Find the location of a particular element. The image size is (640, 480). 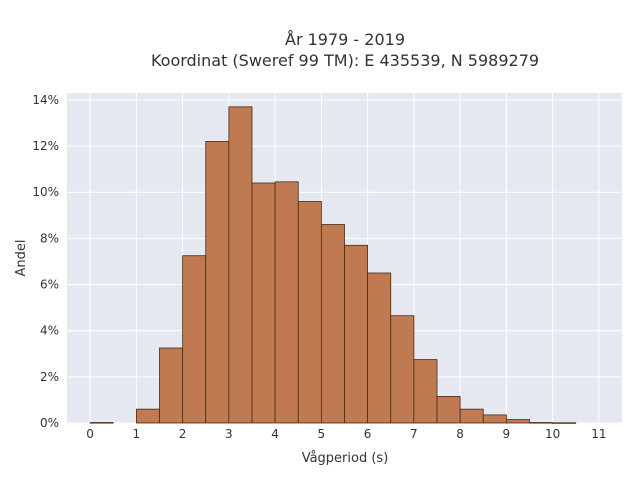

x-tick-label: 0 is located at coordinates (90, 434).